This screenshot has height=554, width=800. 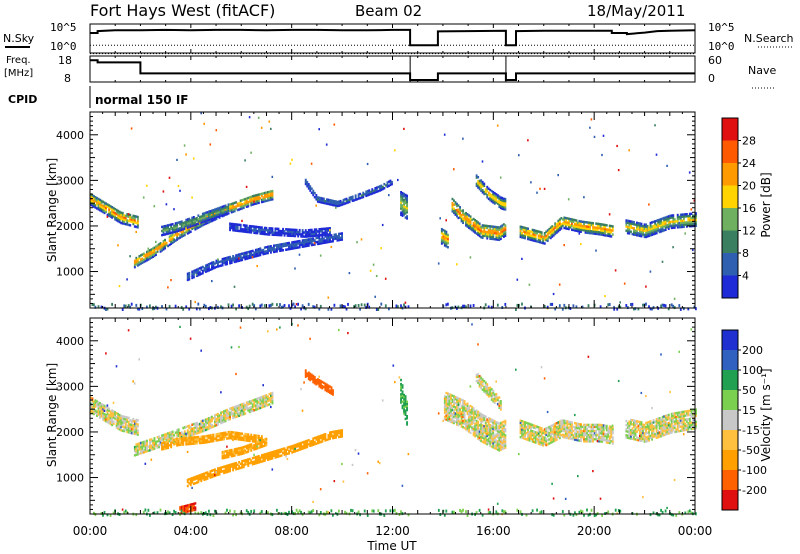 What do you see at coordinates (392, 70) in the screenshot?
I see `freq-line-freq` at bounding box center [392, 70].